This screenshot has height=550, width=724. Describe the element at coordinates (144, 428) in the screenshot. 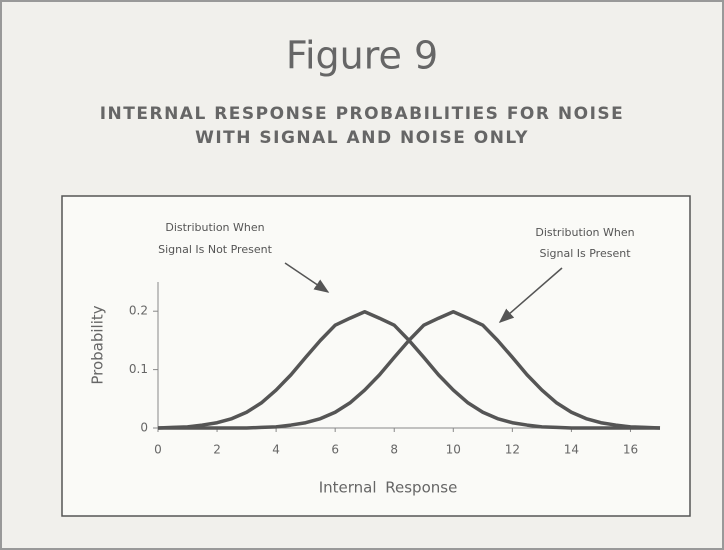

I see `y-tick-label: 0` at that location.